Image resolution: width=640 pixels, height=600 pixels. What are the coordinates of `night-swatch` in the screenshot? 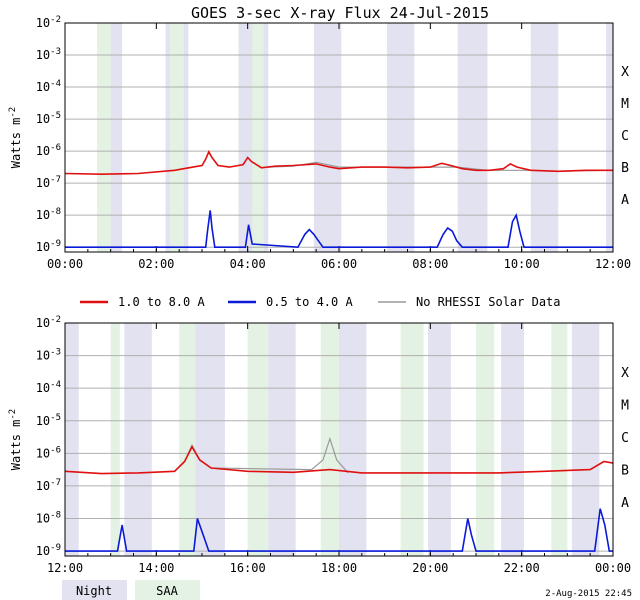 It's located at (94, 590).